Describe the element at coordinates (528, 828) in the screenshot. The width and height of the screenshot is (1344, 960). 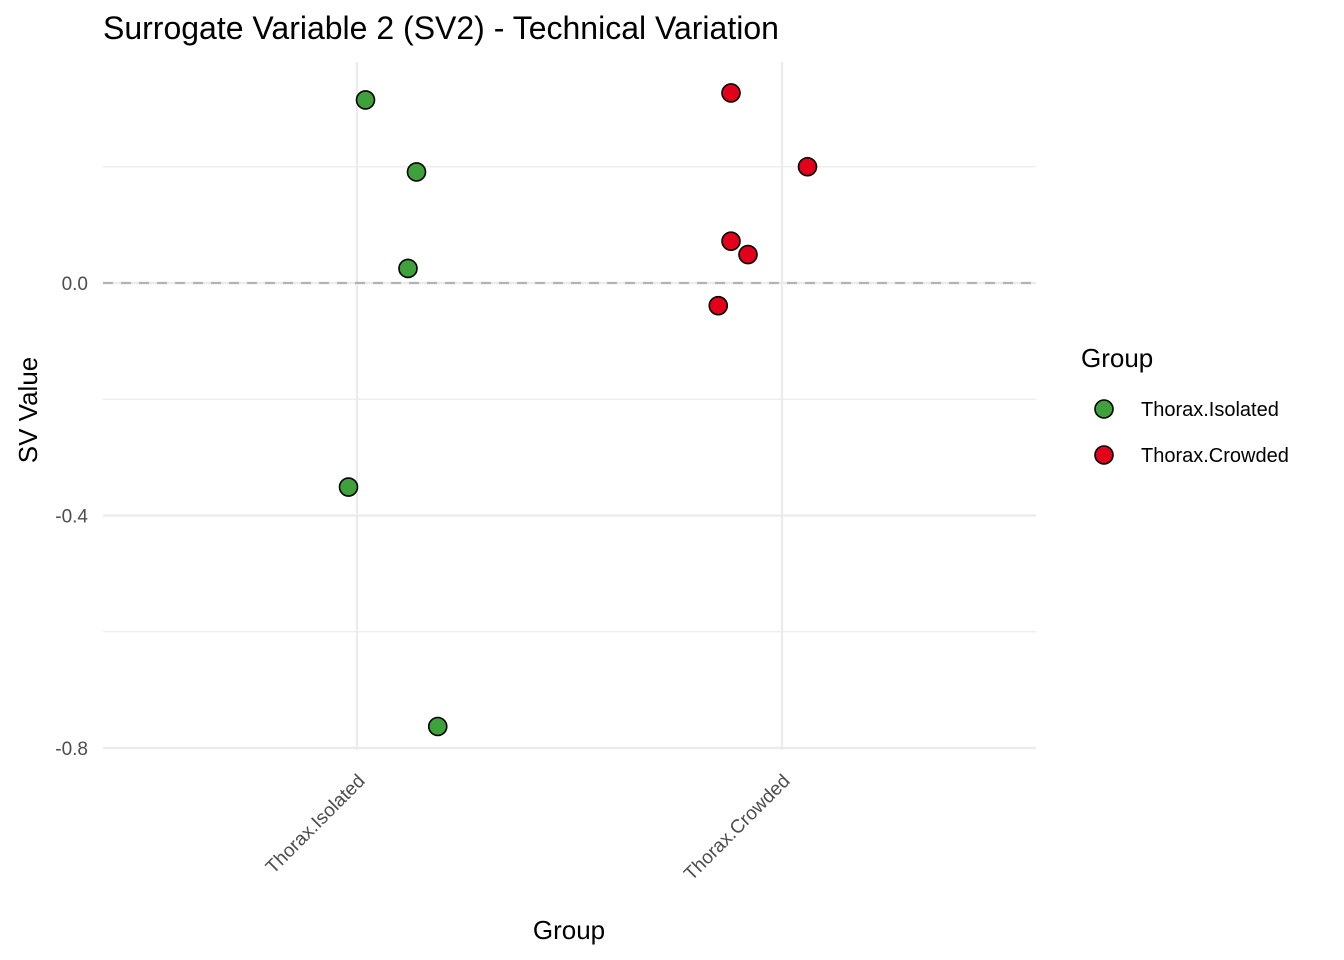
I see `x-axis-ticks: Thorax.Isolated Thorax.Crowded` at that location.